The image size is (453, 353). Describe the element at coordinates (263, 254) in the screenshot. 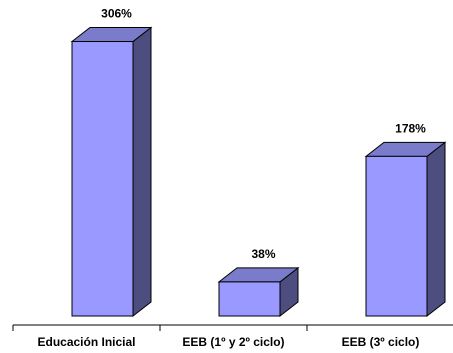

I see `data-label: 38%` at that location.